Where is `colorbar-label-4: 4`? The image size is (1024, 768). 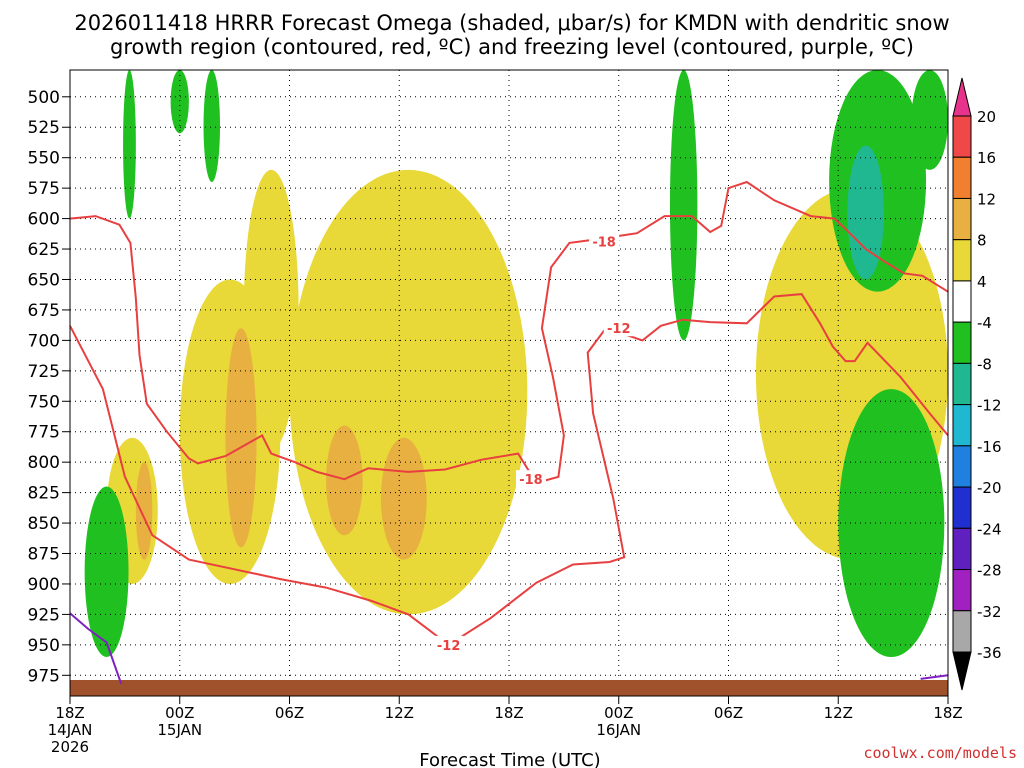 colorbar-label-4: 4 is located at coordinates (982, 282).